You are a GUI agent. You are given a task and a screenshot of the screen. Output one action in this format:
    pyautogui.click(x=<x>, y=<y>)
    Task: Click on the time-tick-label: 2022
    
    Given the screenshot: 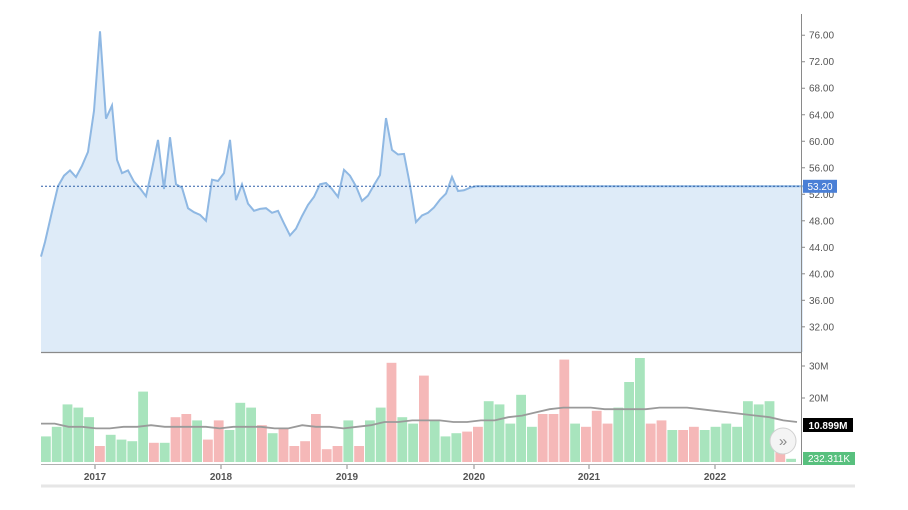 What is the action you would take?
    pyautogui.click(x=715, y=477)
    